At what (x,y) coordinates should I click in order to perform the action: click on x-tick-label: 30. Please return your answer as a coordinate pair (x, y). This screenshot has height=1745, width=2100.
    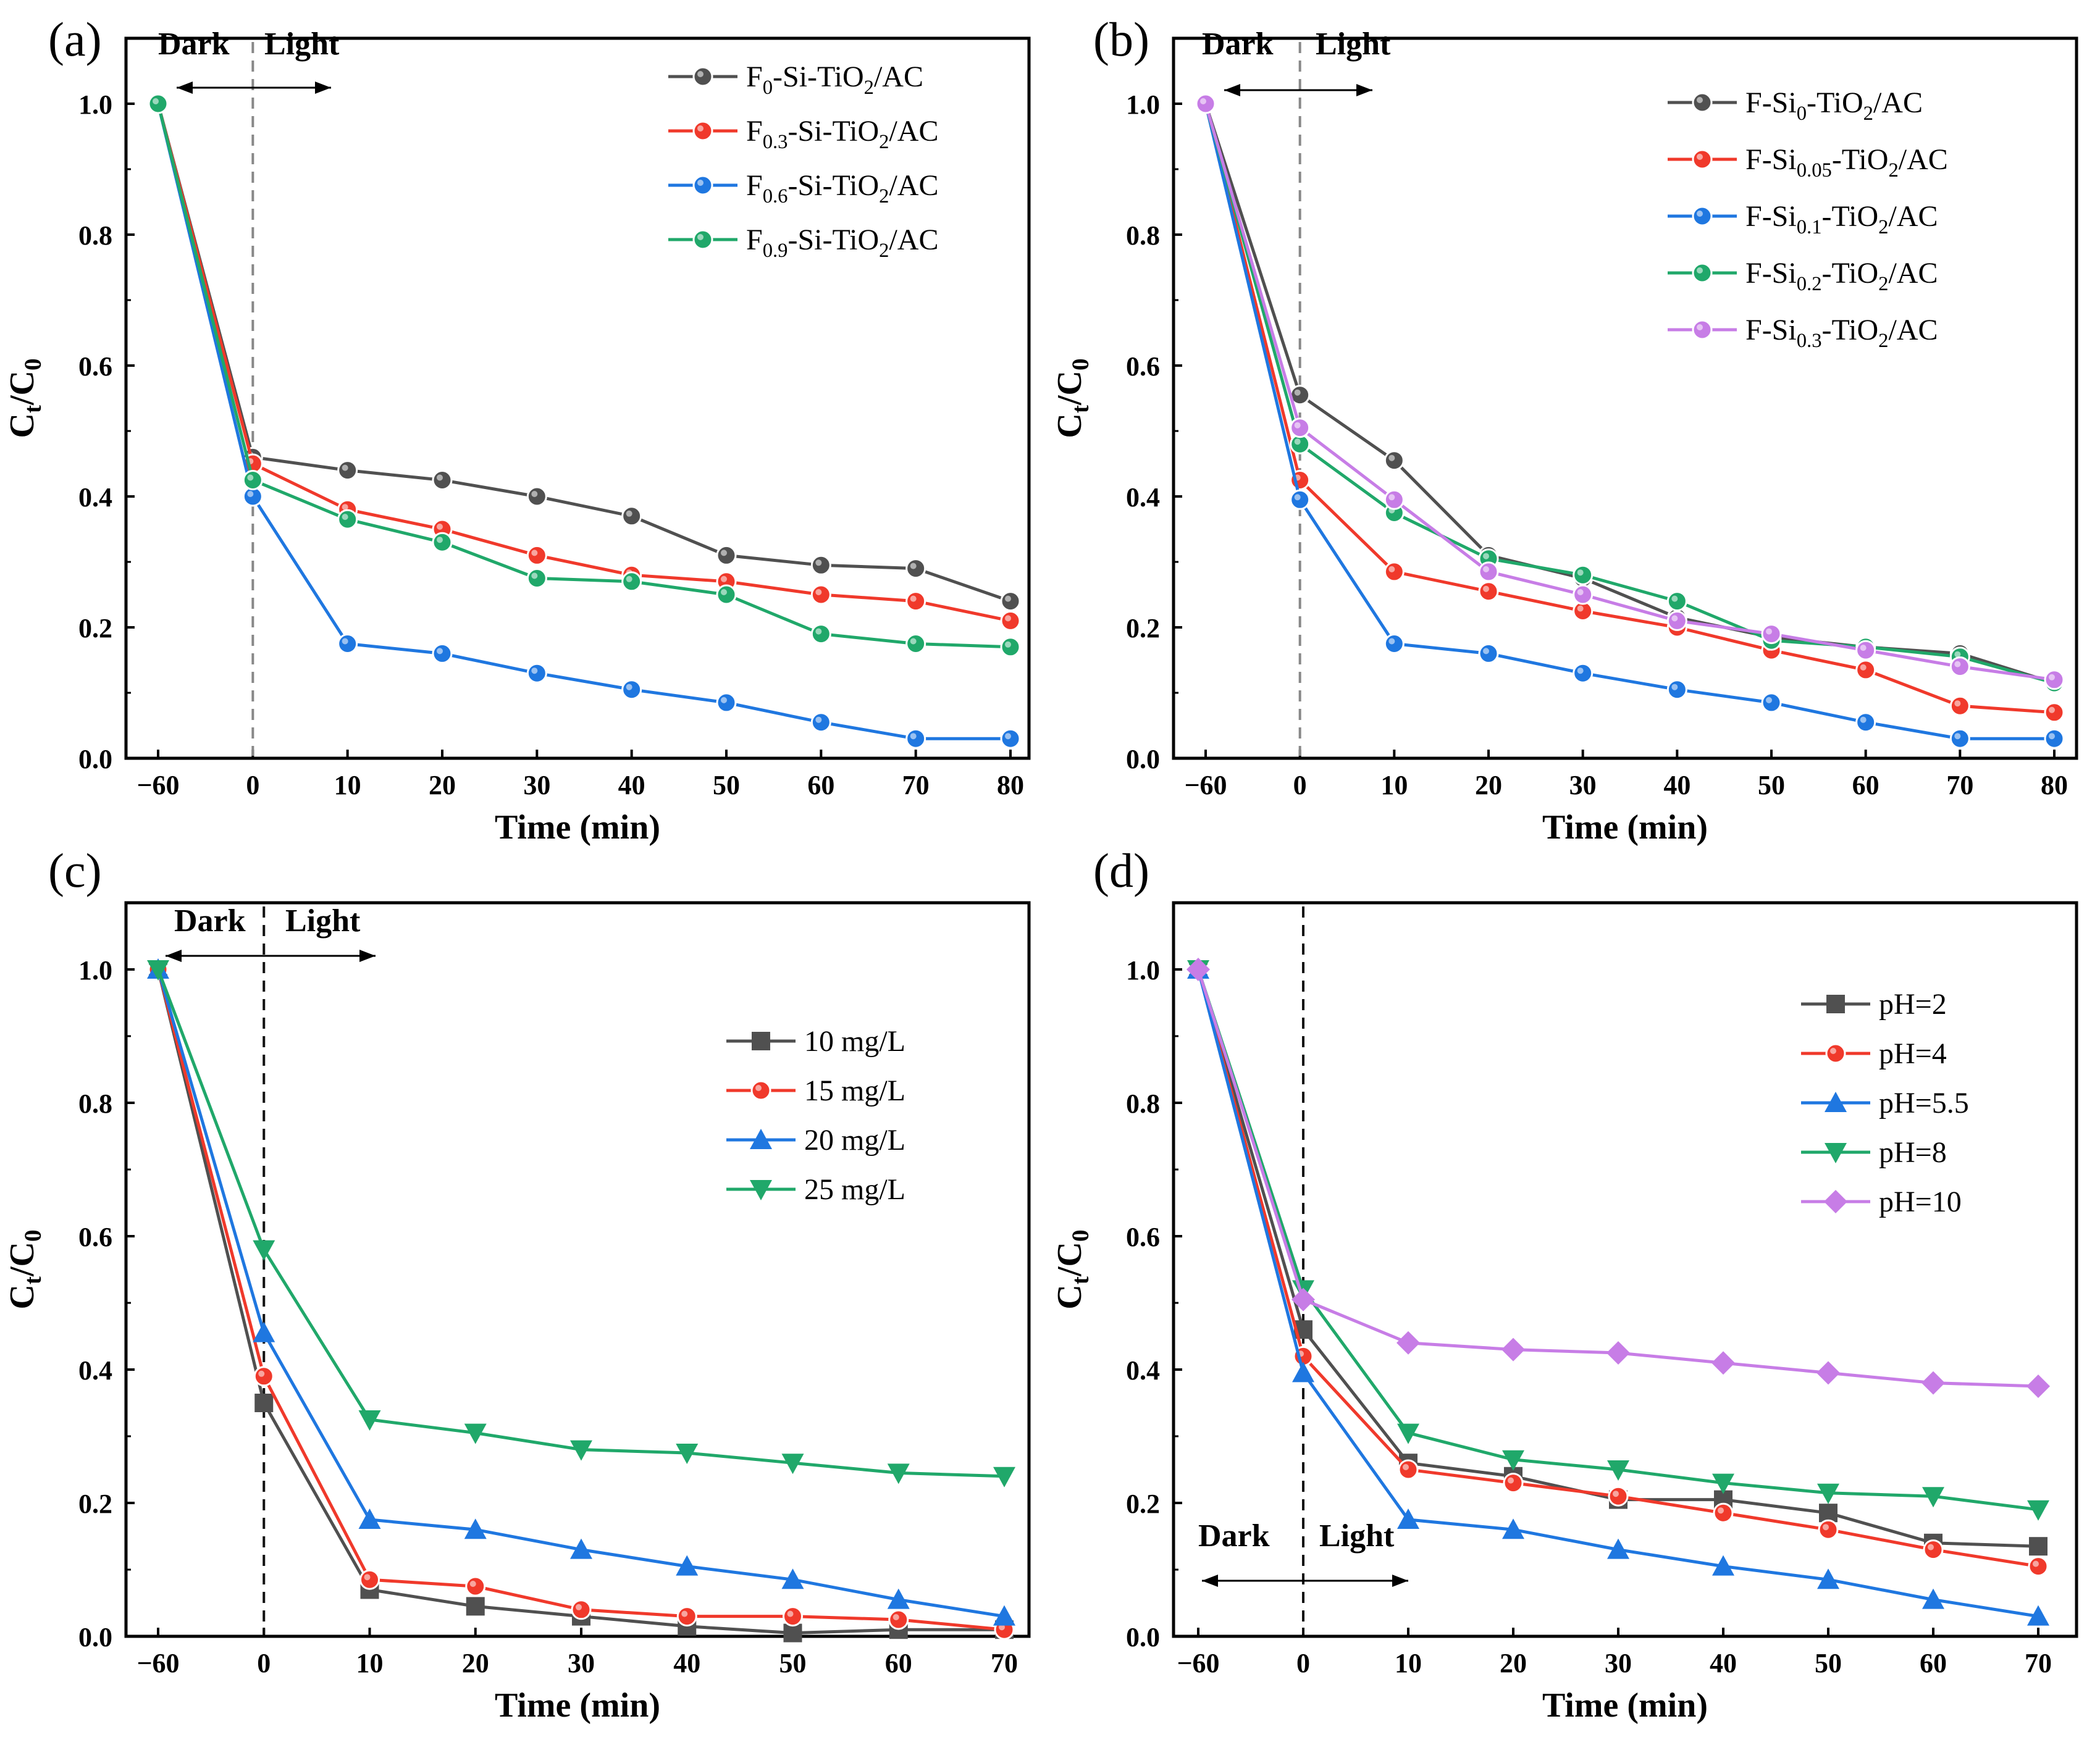
    Looking at the image, I should click on (1583, 785).